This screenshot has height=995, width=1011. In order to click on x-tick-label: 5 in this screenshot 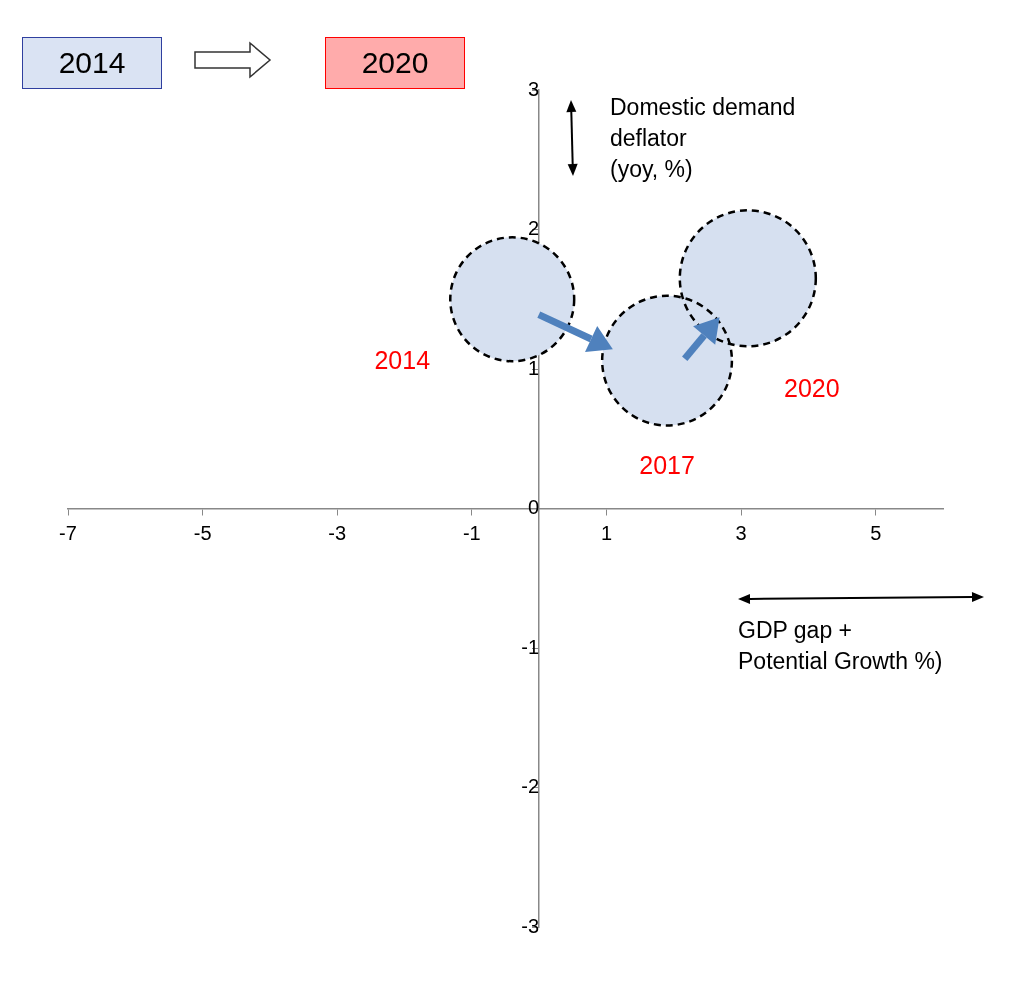, I will do `click(876, 533)`.